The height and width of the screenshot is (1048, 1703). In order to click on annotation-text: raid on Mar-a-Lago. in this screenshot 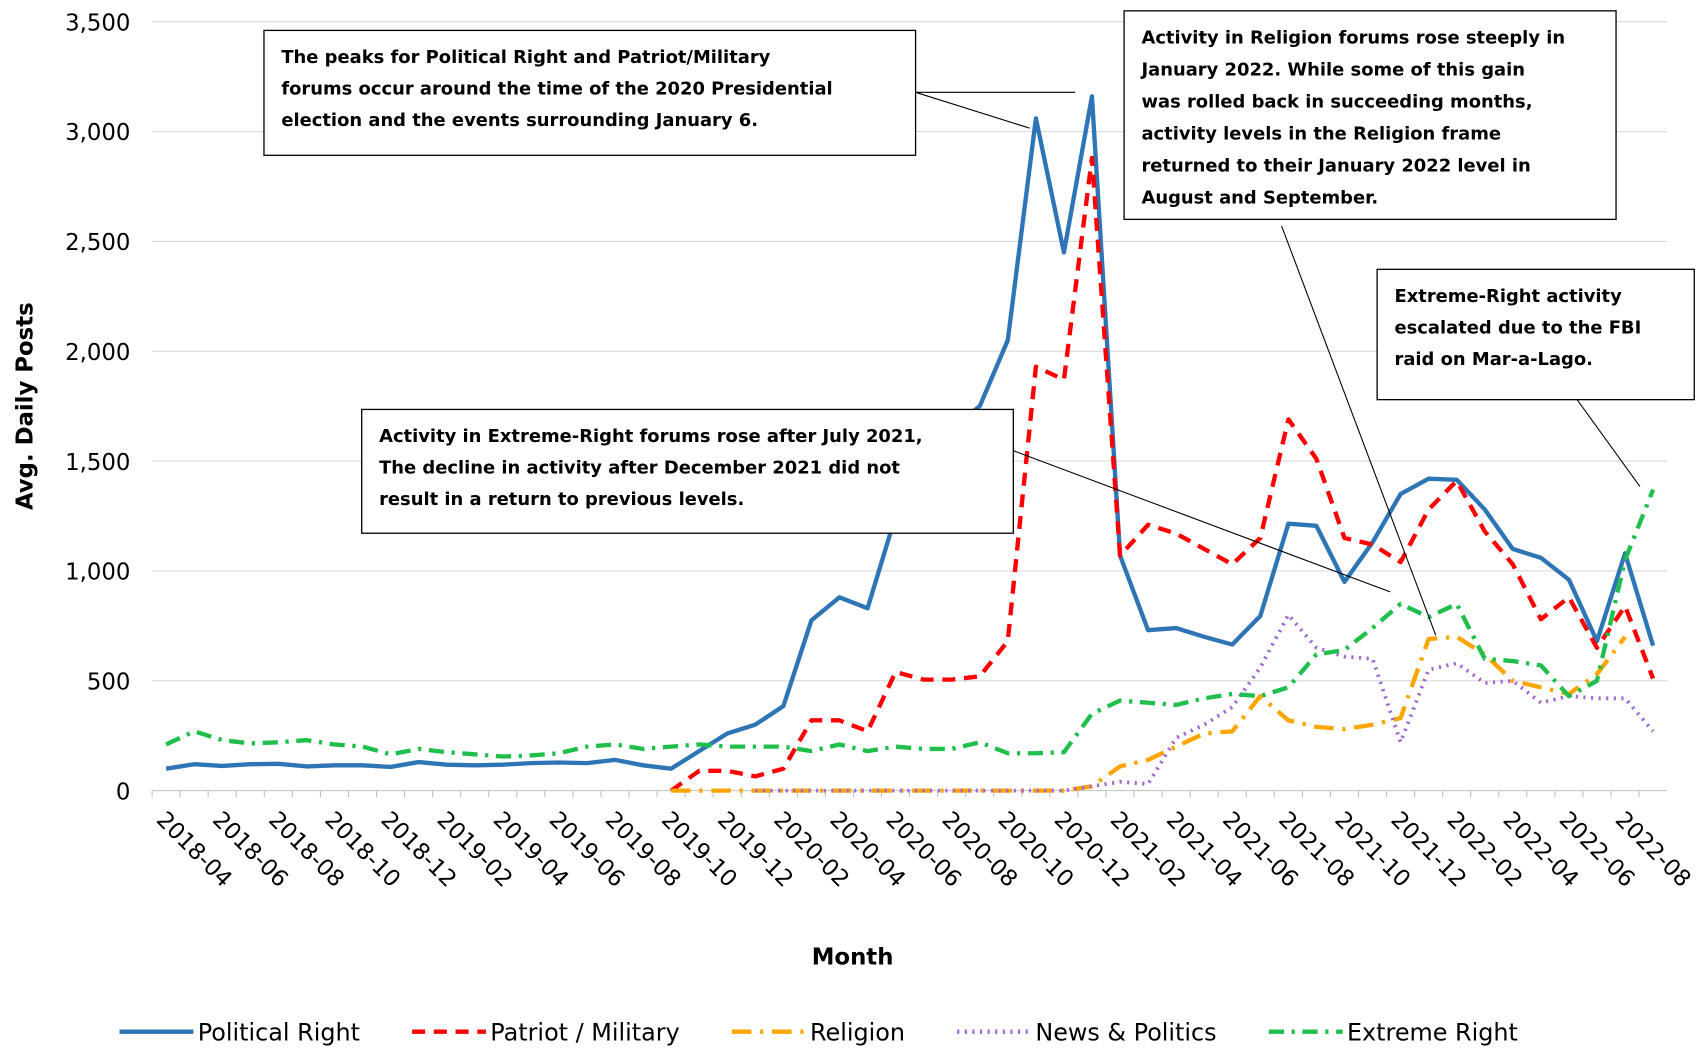, I will do `click(1494, 359)`.